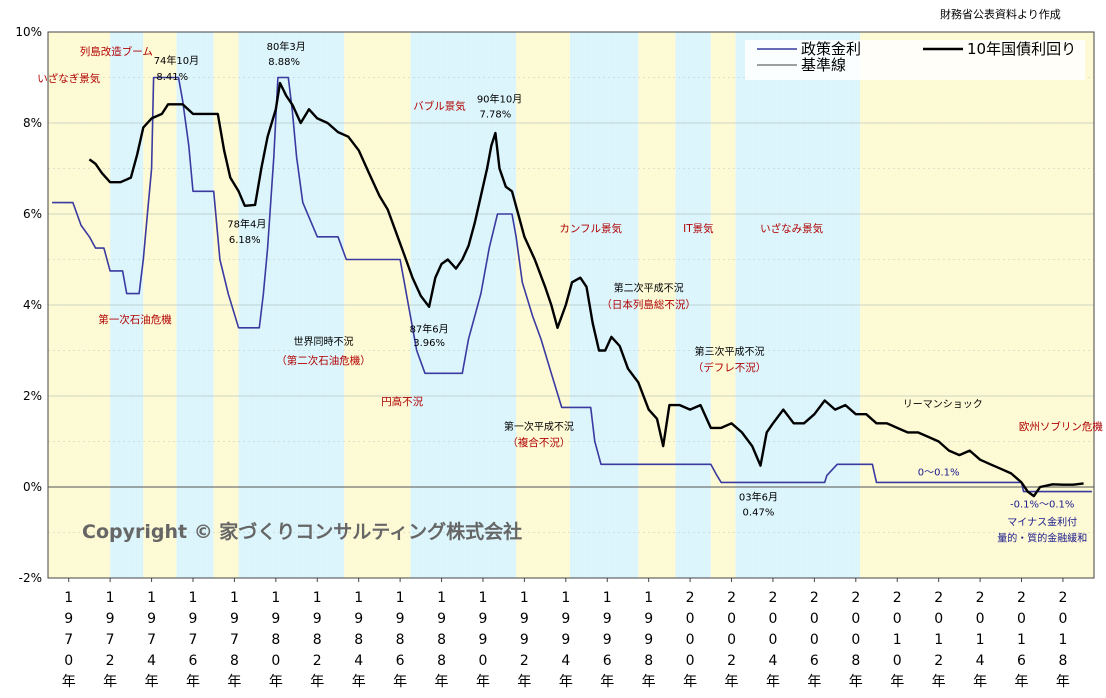 This screenshot has height=698, width=1106. What do you see at coordinates (135, 319) in the screenshot?
I see `annotation-label: 第一次石油危機` at bounding box center [135, 319].